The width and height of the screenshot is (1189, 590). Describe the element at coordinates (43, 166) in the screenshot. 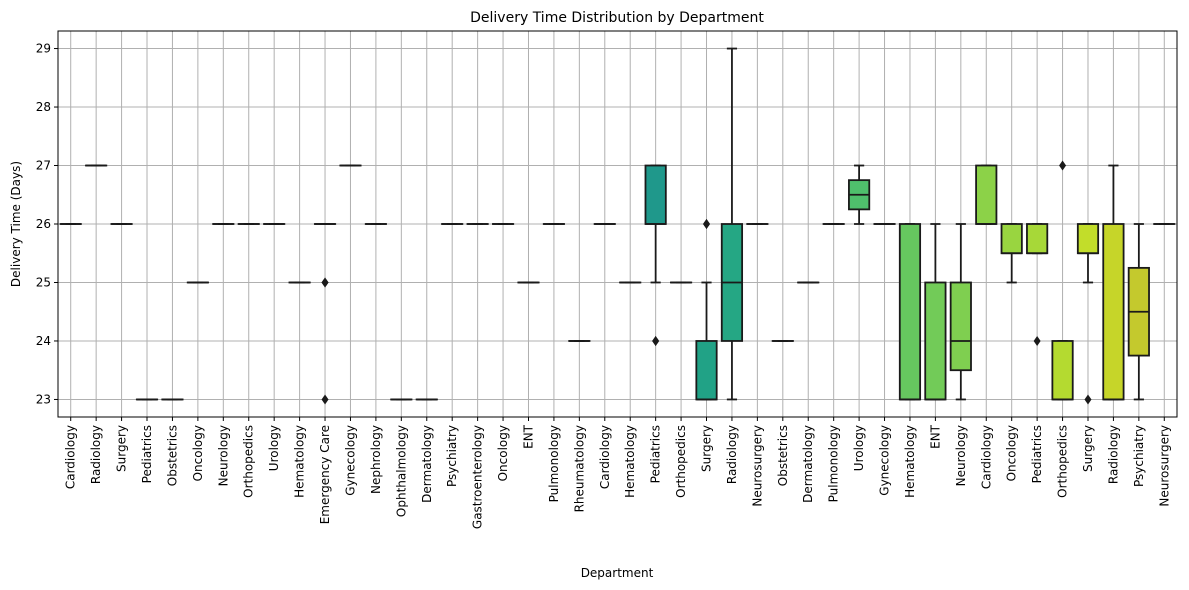

I see `y-tick-label: 27` at that location.